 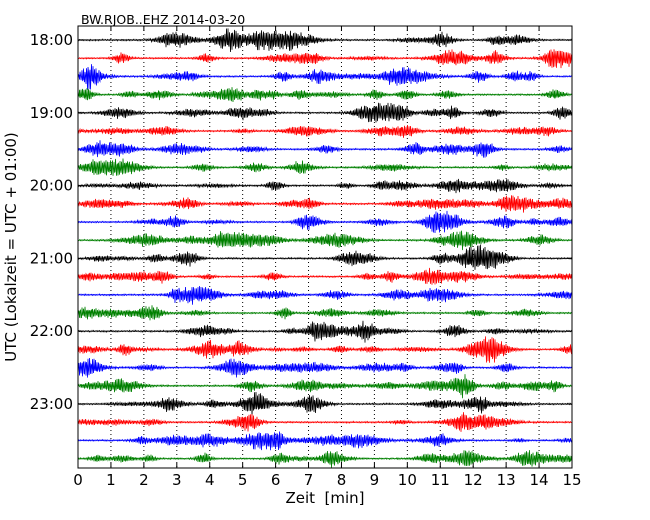 What do you see at coordinates (11, 247) in the screenshot?
I see `y-axis-label: UTC (Lokalzeit = UTC + 01:00)` at bounding box center [11, 247].